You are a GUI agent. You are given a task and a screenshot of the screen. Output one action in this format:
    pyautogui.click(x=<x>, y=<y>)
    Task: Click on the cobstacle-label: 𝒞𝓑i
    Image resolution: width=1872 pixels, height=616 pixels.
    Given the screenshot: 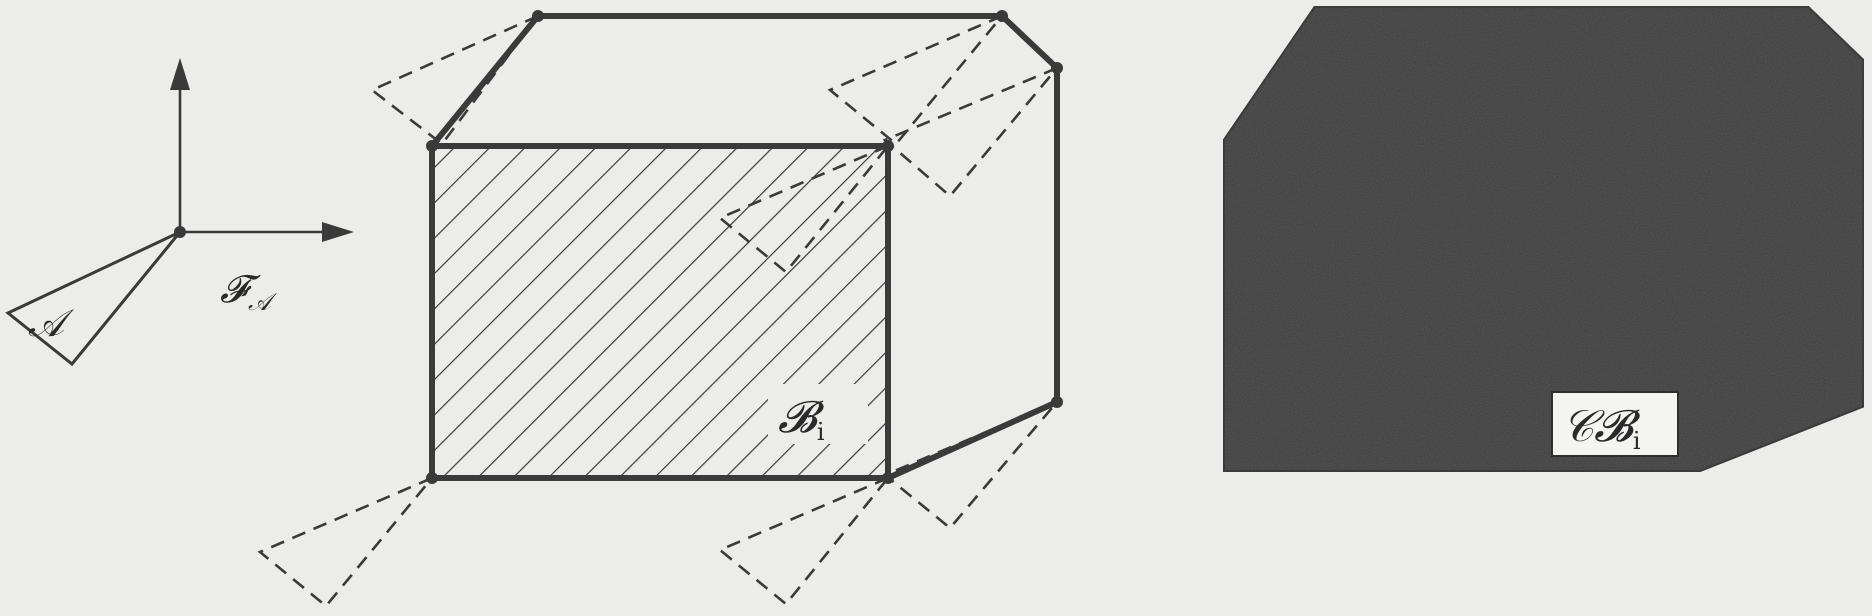 What is the action you would take?
    pyautogui.click(x=1601, y=428)
    